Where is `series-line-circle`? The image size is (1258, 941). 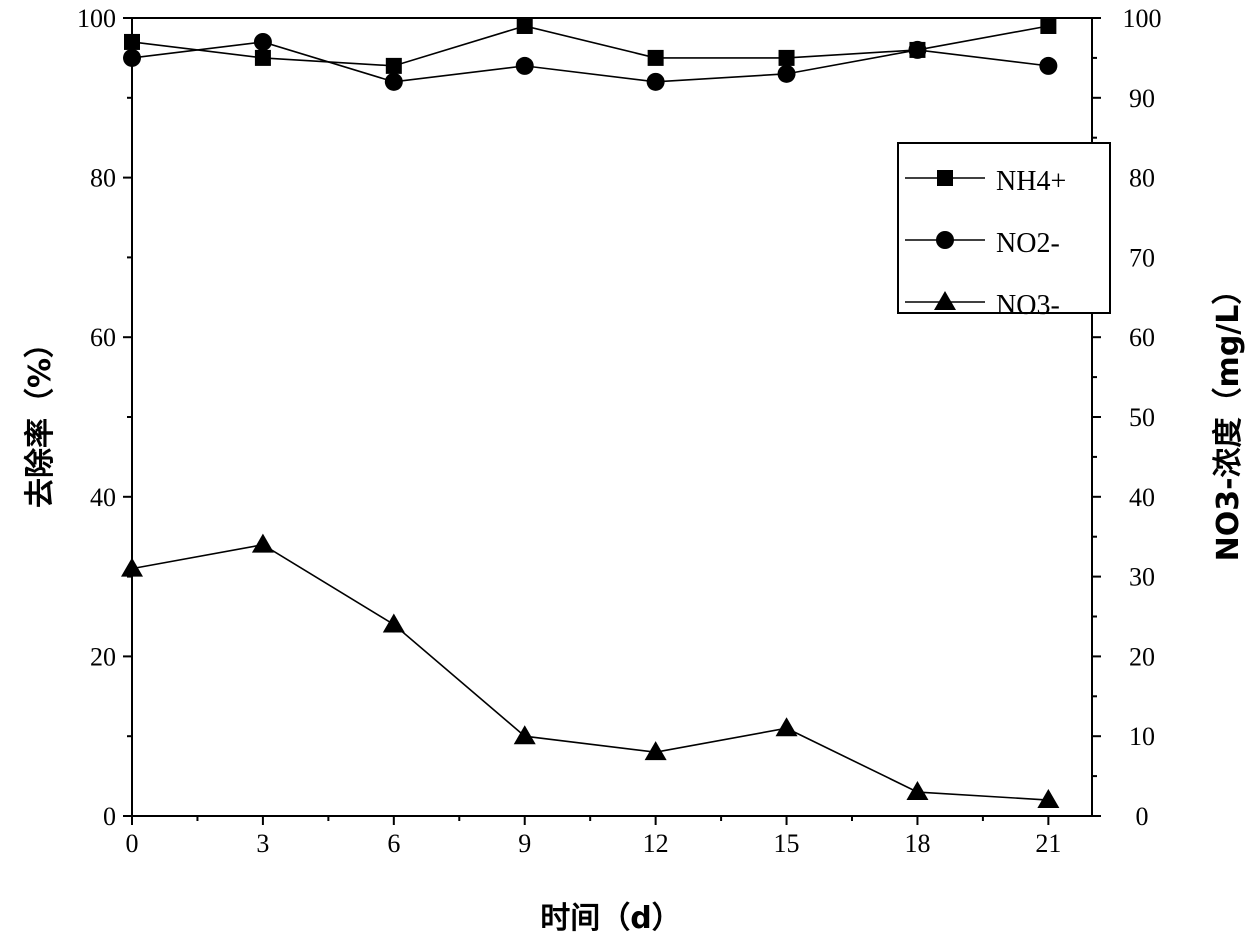
series-line-circle is located at coordinates (590, 62).